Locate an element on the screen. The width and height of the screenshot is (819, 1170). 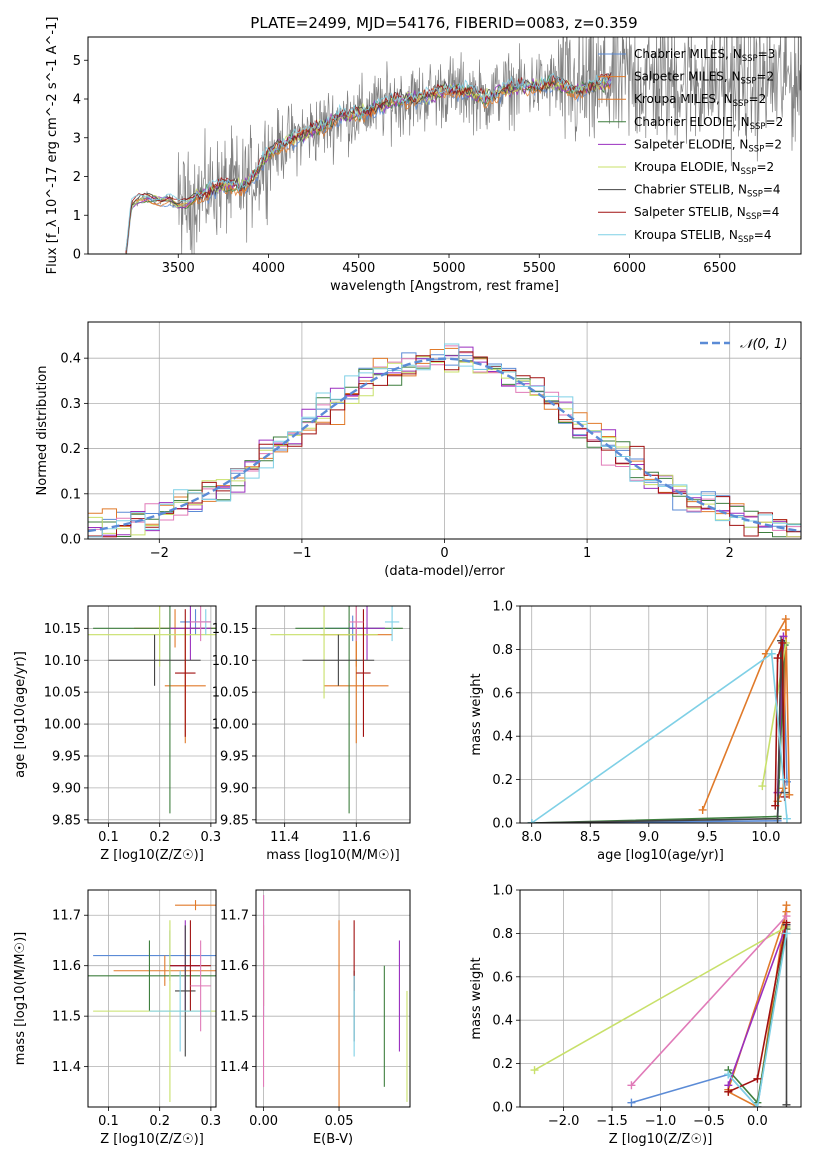
y-tick-label: 0.1 is located at coordinates (70, 494).